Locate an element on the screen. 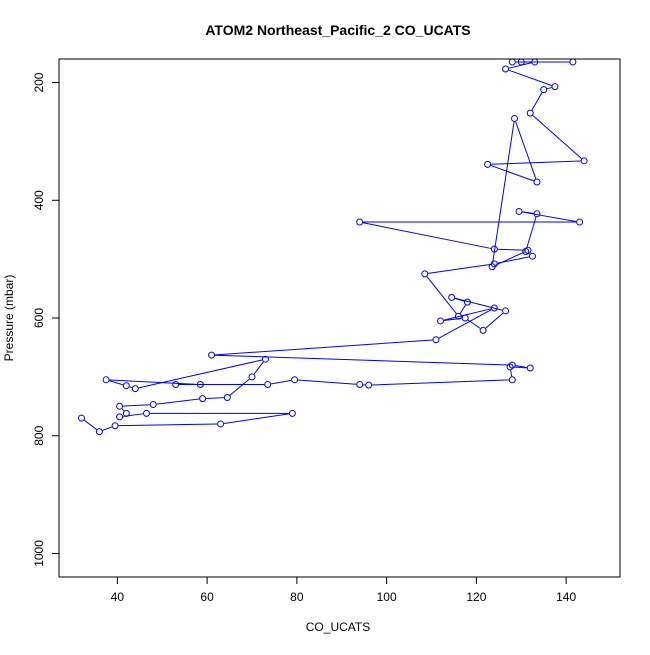 Image resolution: width=650 pixels, height=655 pixels. x-tick-label: 80 is located at coordinates (297, 597).